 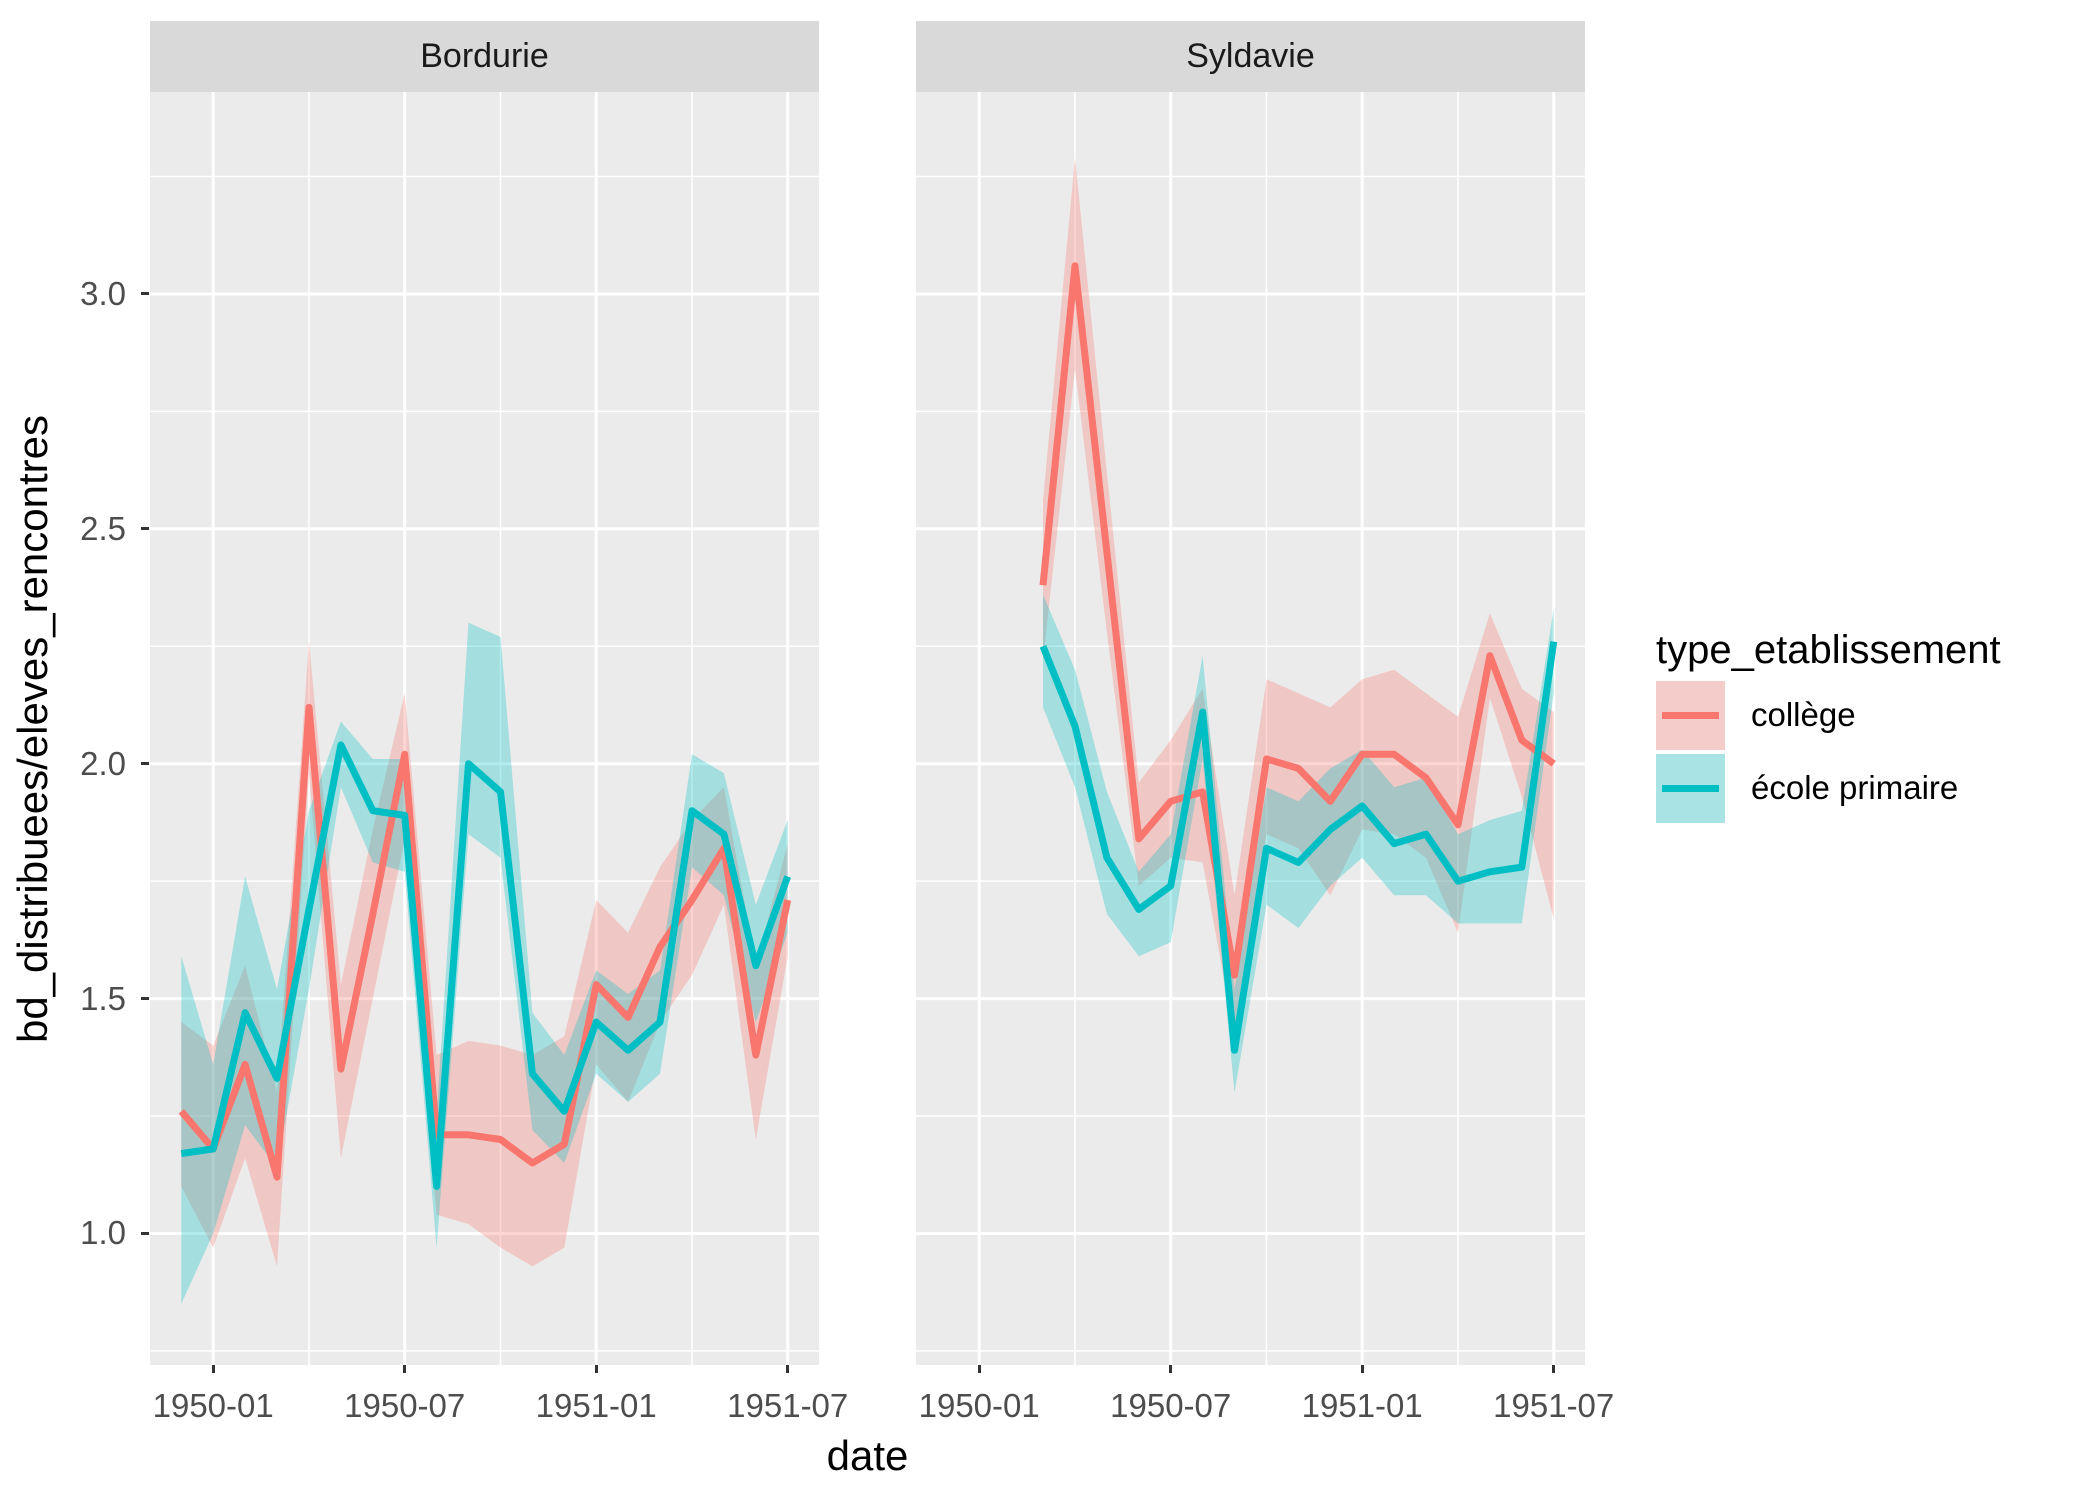 I want to click on y-tick-label: 2.5, so click(x=103, y=528).